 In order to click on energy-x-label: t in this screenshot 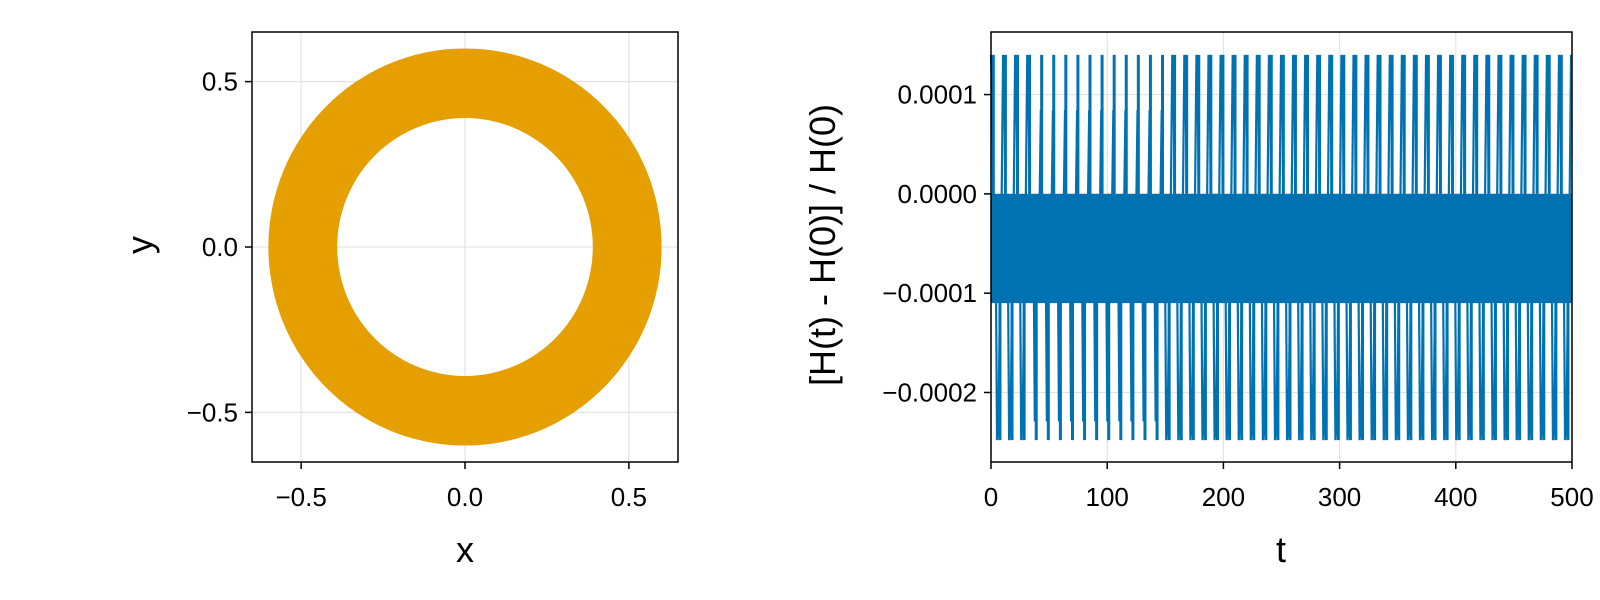, I will do `click(1281, 549)`.